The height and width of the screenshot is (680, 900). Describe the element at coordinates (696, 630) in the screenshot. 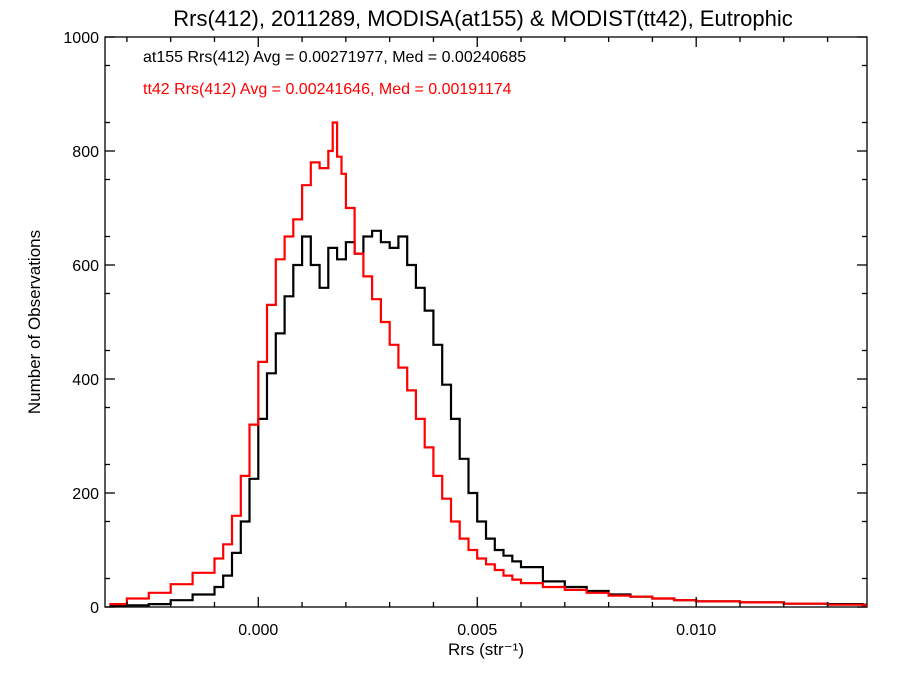

I see `x-tick-label: 0.010` at that location.